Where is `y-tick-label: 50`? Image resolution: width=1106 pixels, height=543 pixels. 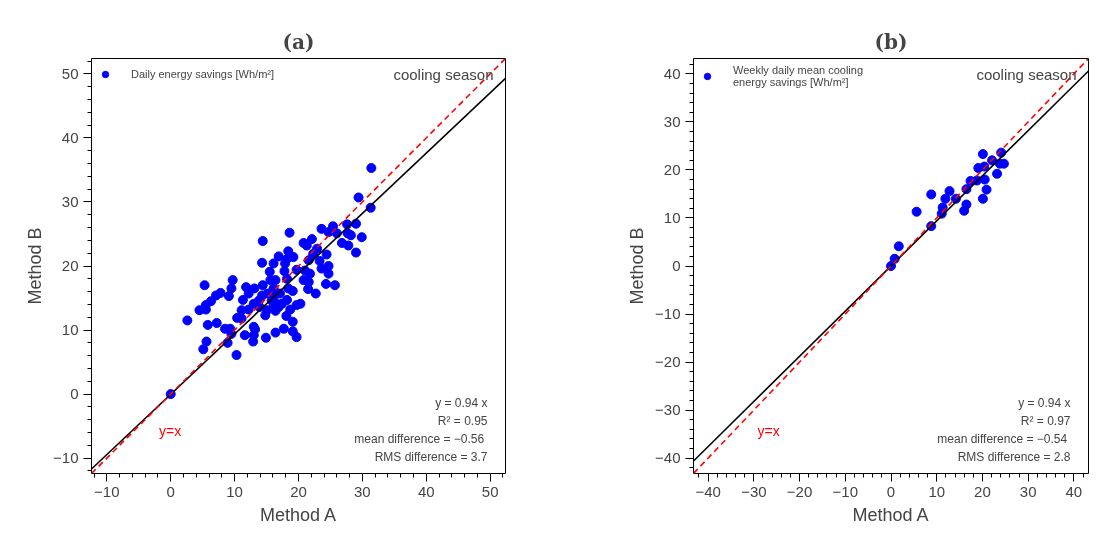
y-tick-label: 50 is located at coordinates (70, 73).